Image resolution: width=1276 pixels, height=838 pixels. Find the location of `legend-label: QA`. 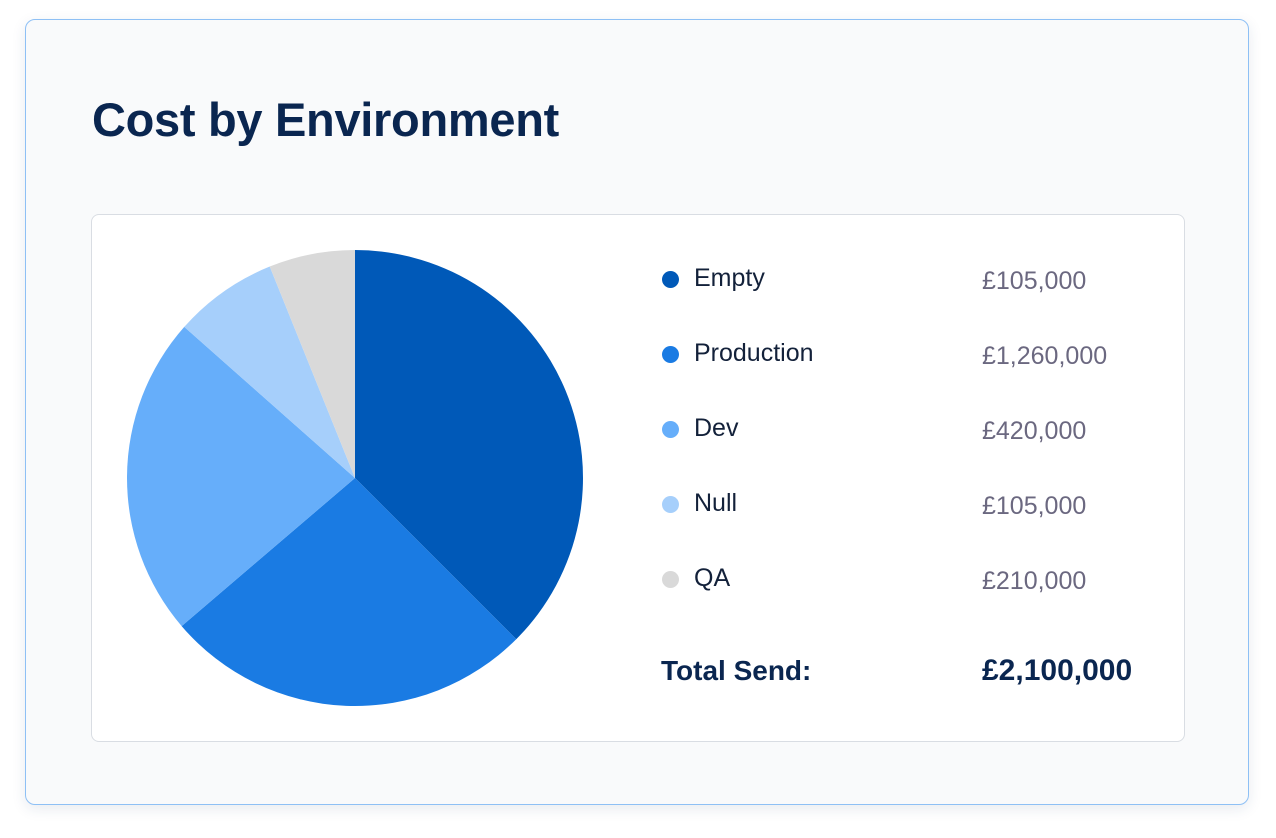

legend-label: QA is located at coordinates (712, 578).